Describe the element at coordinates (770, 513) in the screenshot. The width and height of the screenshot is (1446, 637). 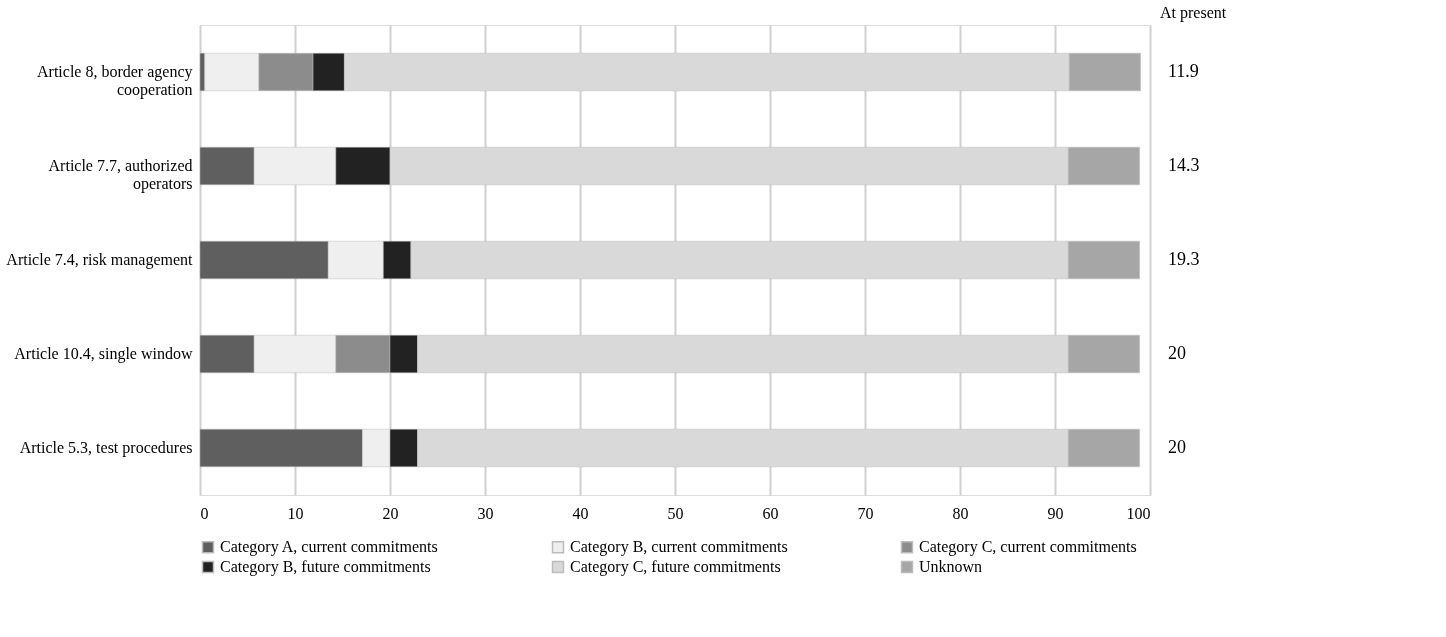
I see `x-tick-label: 60` at that location.